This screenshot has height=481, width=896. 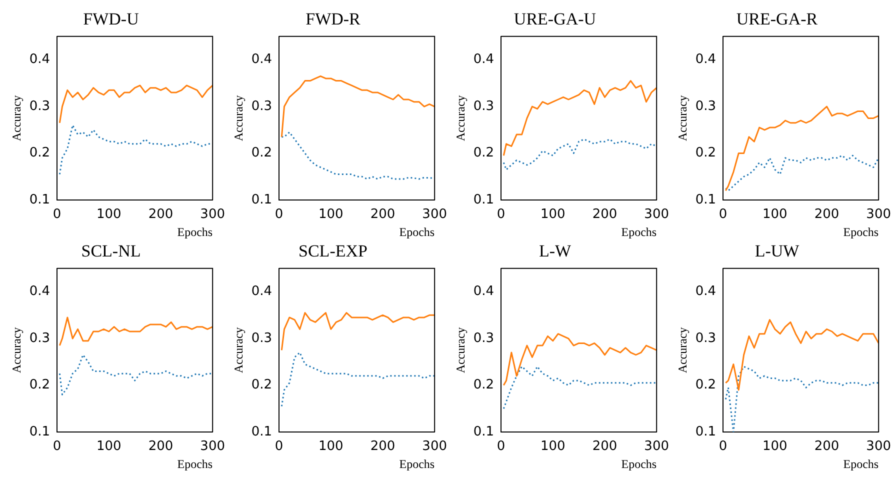 I want to click on chart-title: L-W, so click(x=555, y=251).